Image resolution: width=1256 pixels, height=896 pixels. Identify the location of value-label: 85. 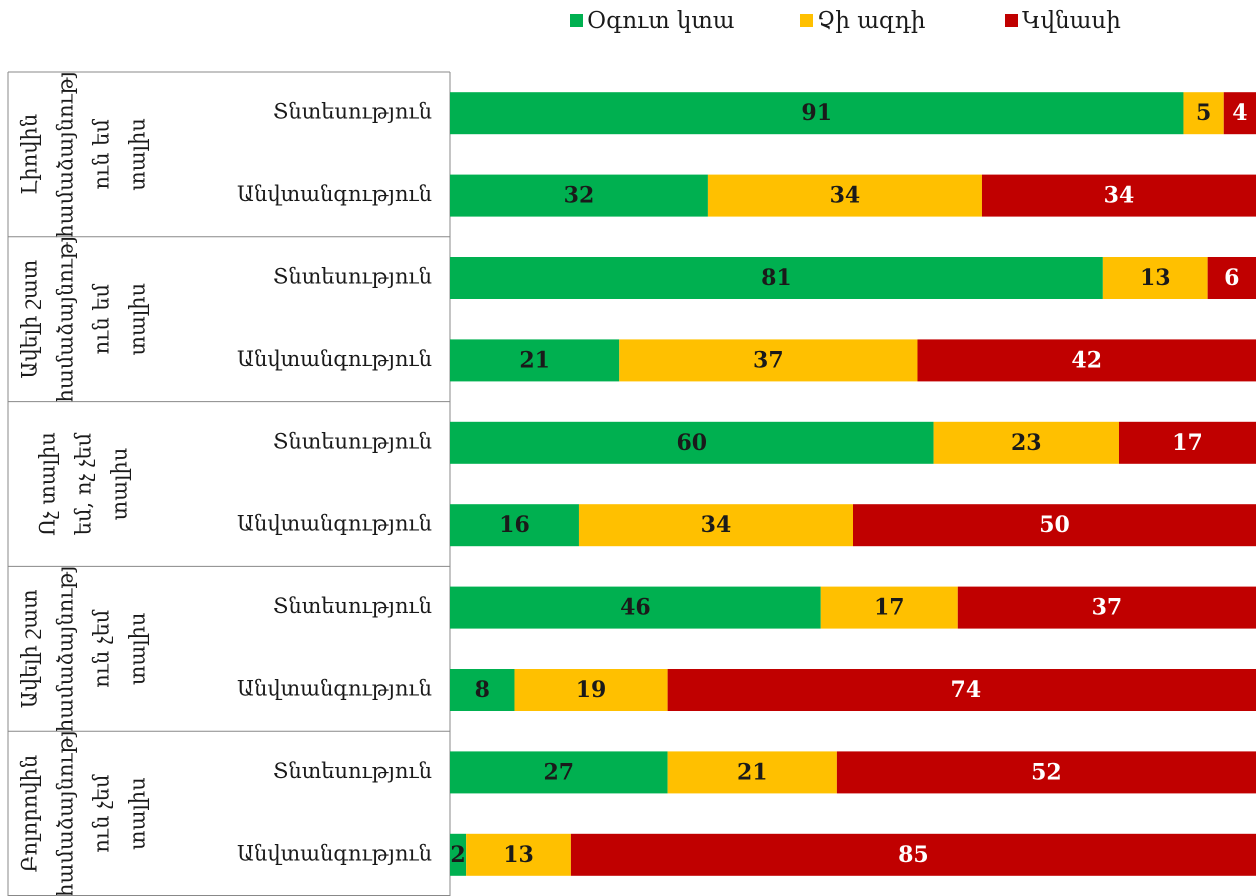
(913, 855).